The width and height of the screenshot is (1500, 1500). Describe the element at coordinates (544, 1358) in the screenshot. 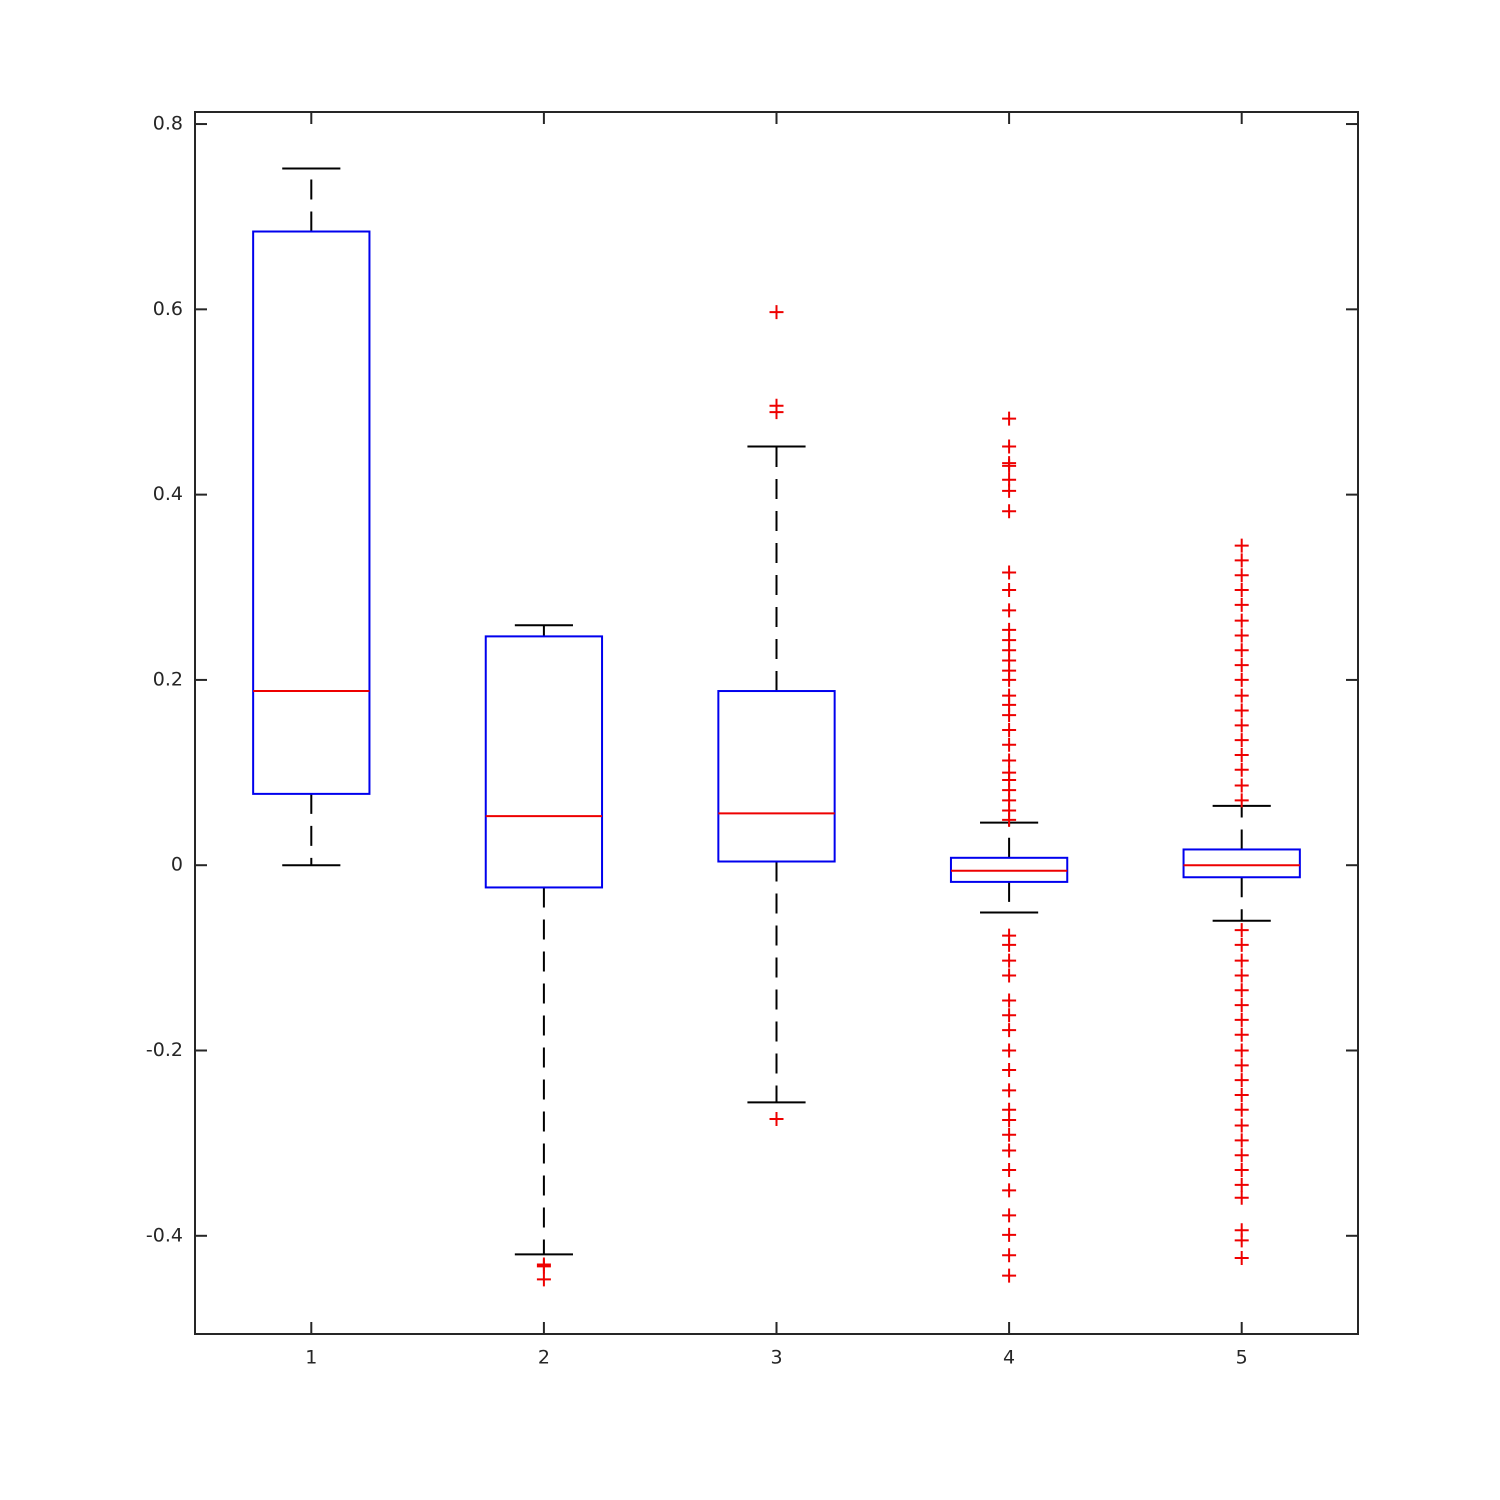

I see `x-tick-label: 2` at that location.